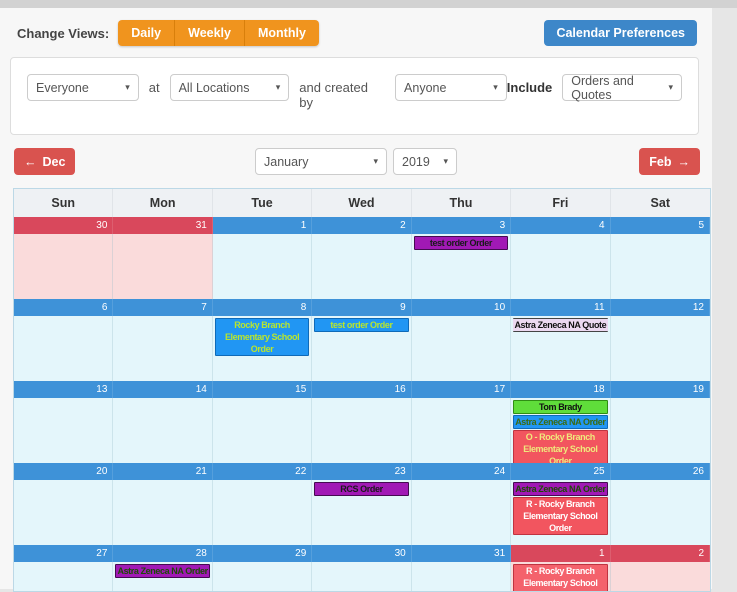  Describe the element at coordinates (146, 33) in the screenshot. I see `view-daily-button: Daily` at that location.